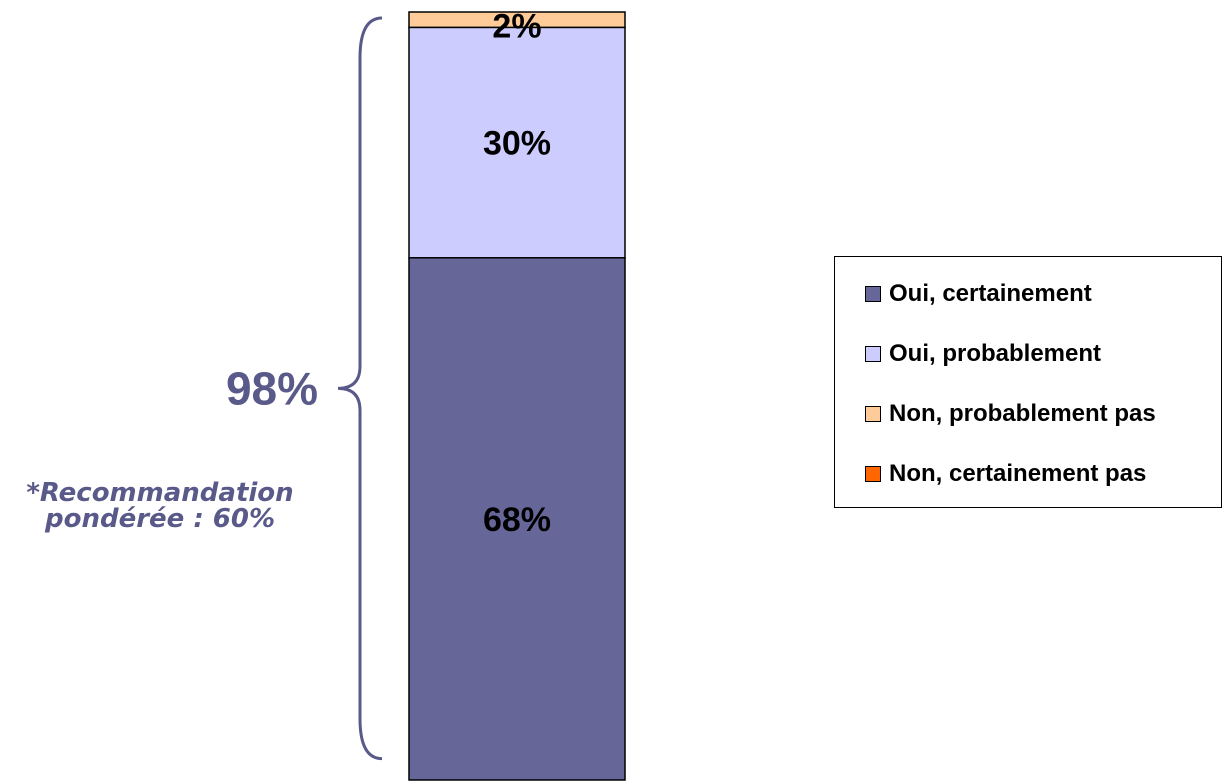 Image resolution: width=1222 pixels, height=784 pixels. I want to click on segment-label-1: 30%, so click(517, 144).